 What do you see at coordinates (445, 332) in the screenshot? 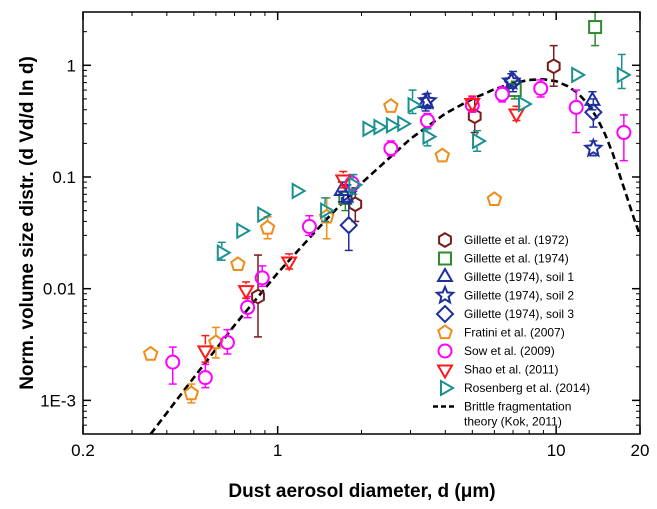
I see `legend-marker-pentagon` at bounding box center [445, 332].